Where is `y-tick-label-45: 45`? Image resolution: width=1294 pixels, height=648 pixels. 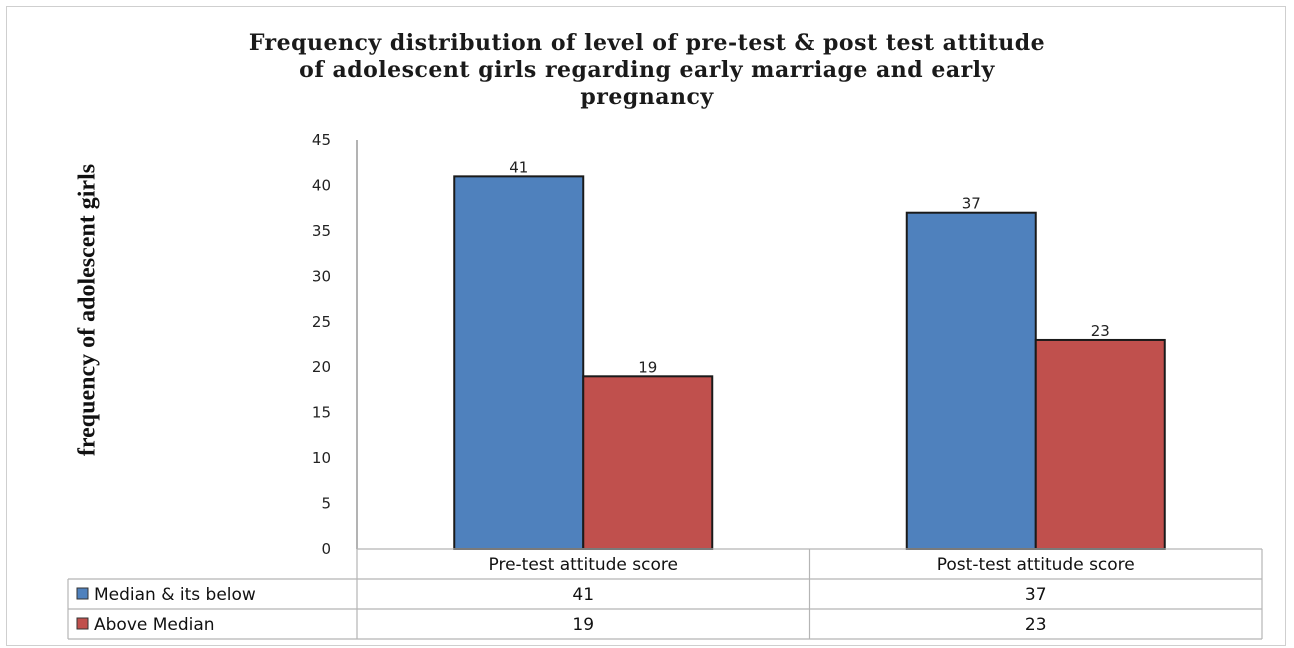
y-tick-label-45: 45 is located at coordinates (321, 140).